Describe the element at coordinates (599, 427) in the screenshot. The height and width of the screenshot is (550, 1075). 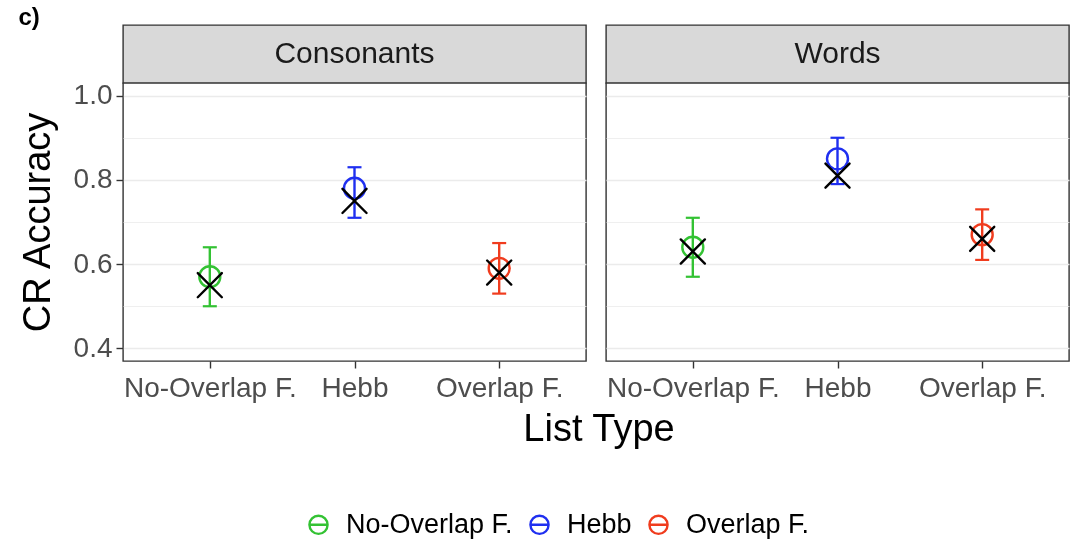
I see `x-axis-title: List Type` at that location.